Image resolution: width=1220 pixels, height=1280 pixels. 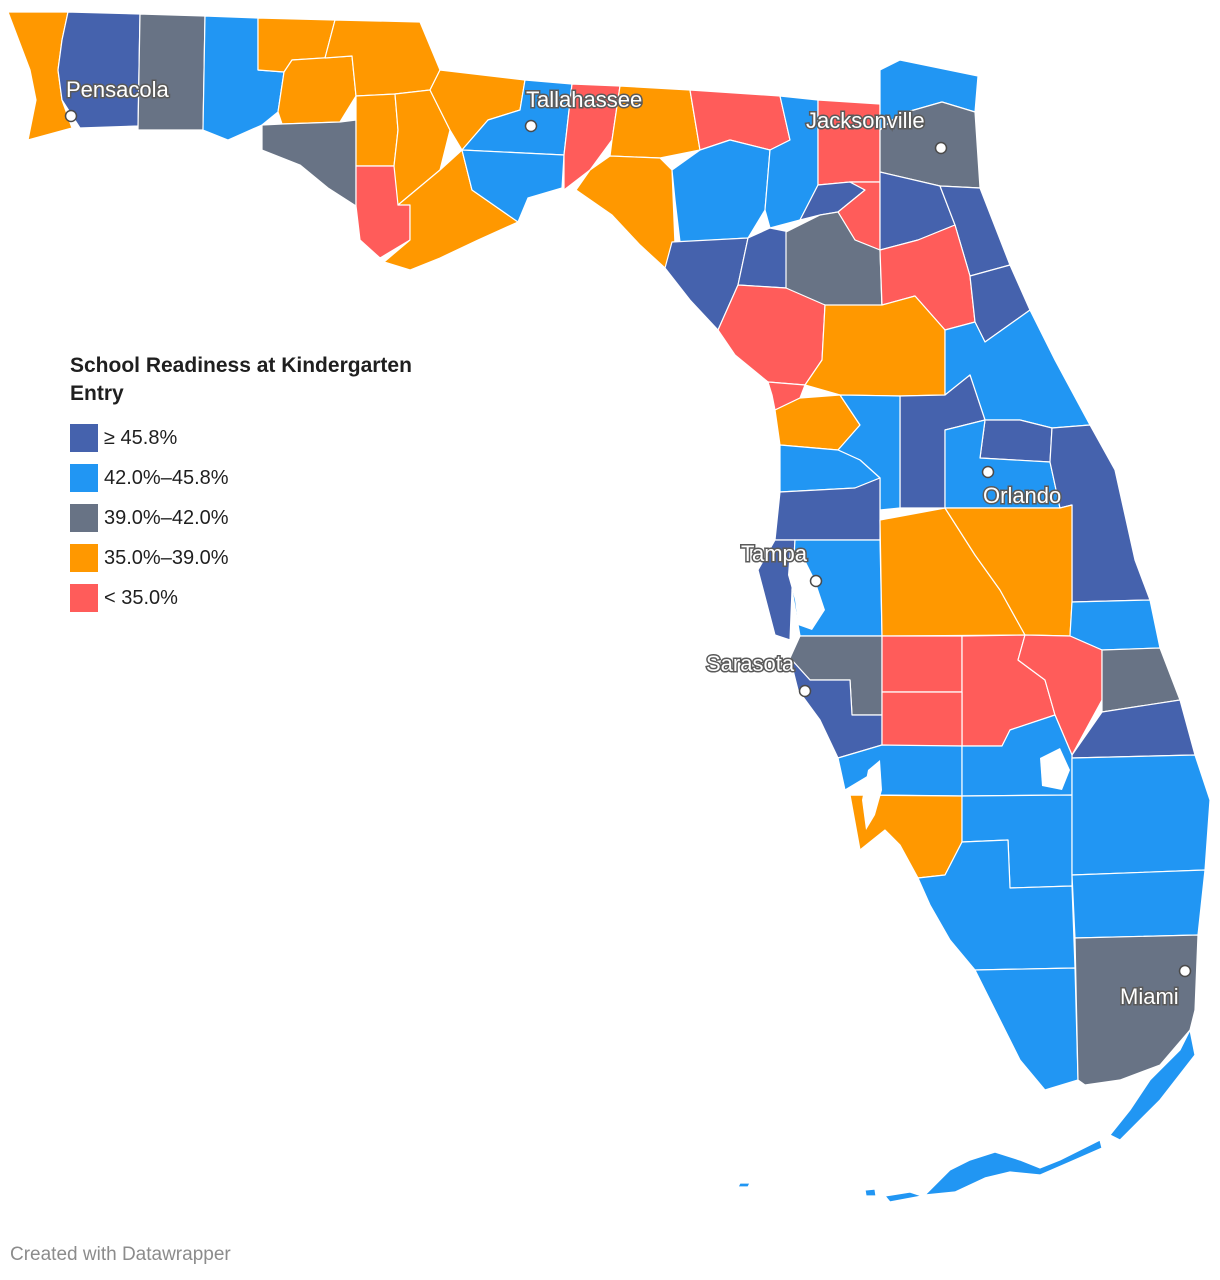 I want to click on county-suwannee, so click(x=721, y=191).